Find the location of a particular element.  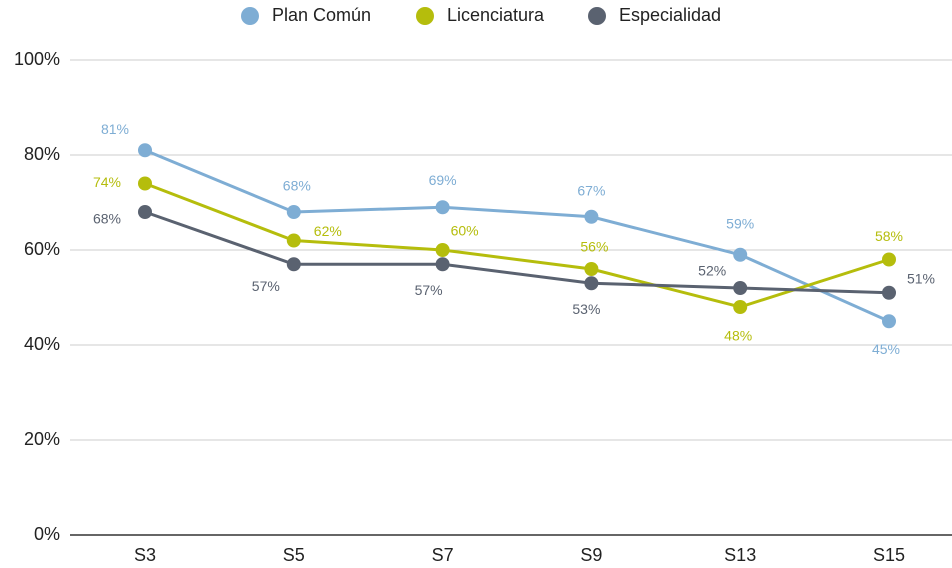

data-label: 52% is located at coordinates (712, 271).